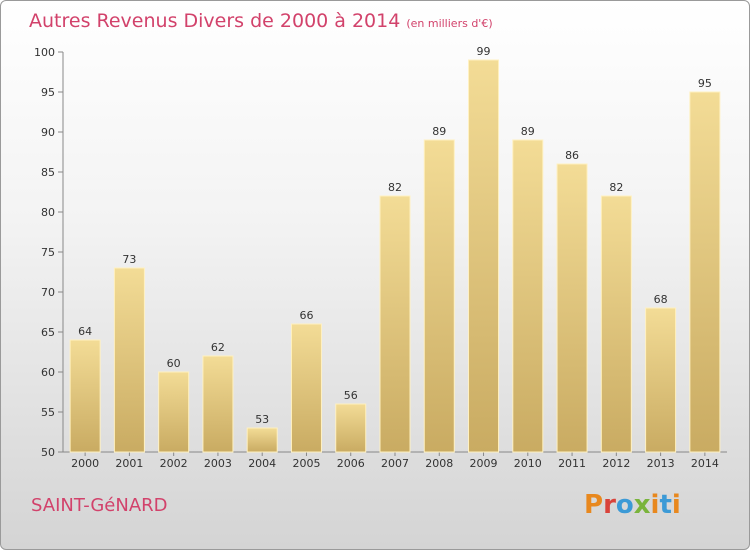  I want to click on y-tick-label: 90, so click(48, 132).